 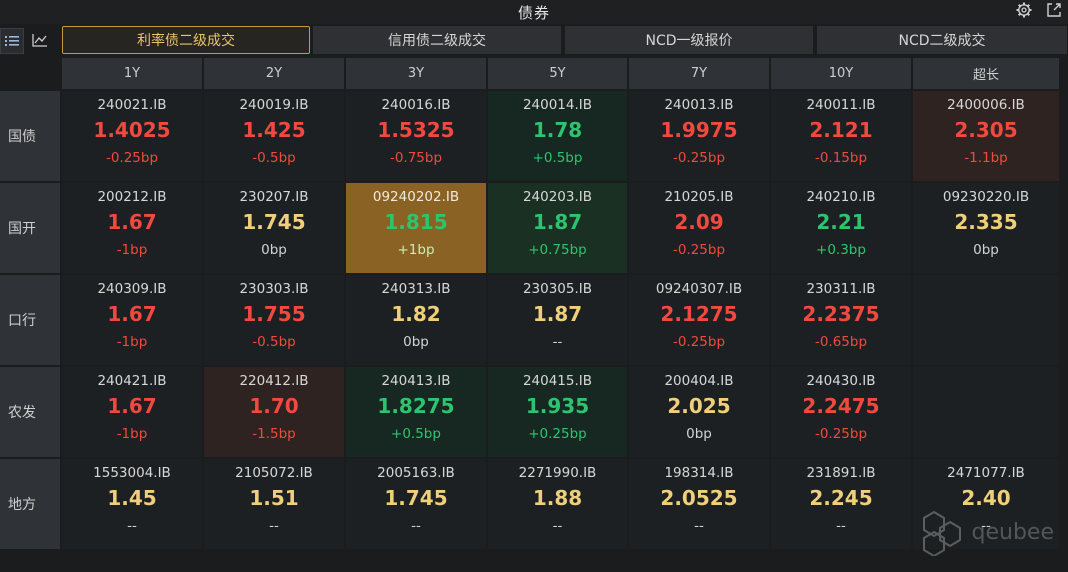 I want to click on bond-yield: 2.40, so click(x=986, y=498).